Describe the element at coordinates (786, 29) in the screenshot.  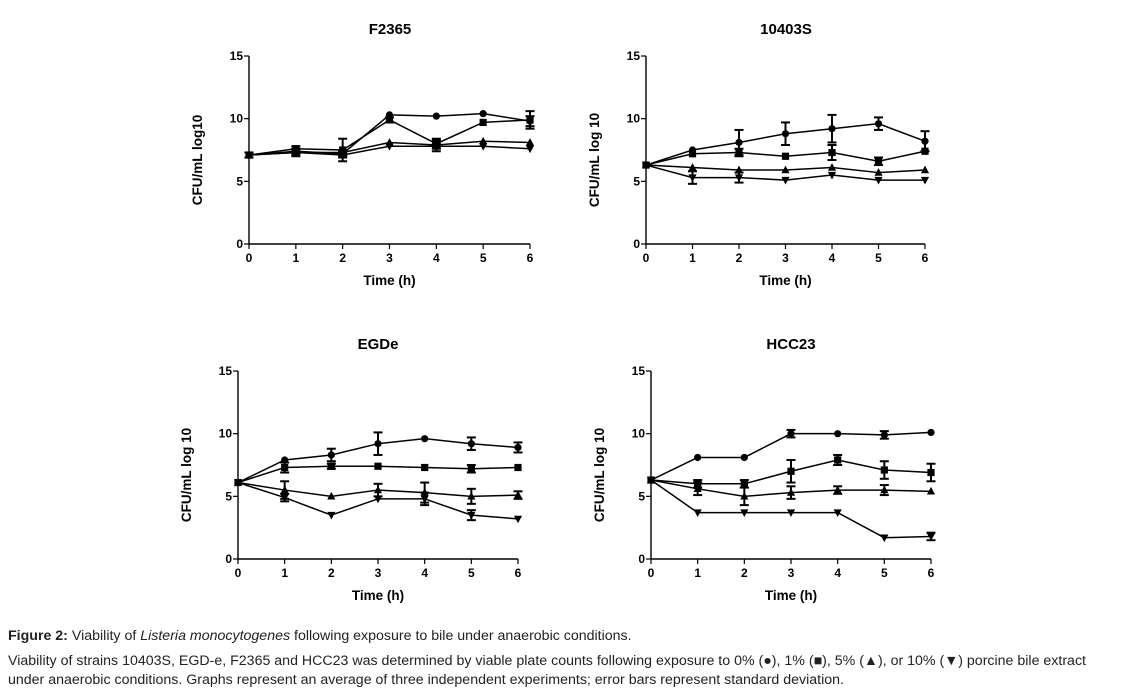
I see `chart-title: 10403S` at that location.